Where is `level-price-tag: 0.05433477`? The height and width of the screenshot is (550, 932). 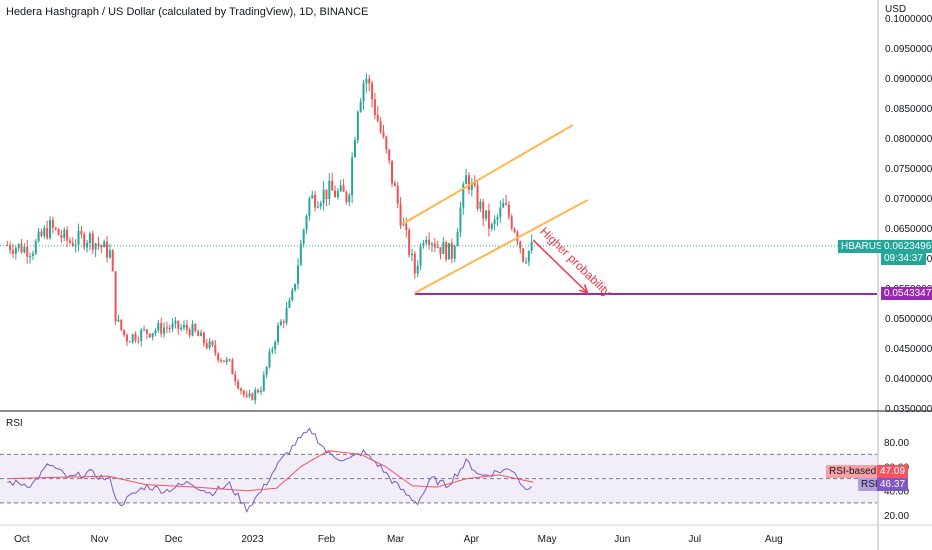 level-price-tag: 0.05433477 is located at coordinates (906, 293).